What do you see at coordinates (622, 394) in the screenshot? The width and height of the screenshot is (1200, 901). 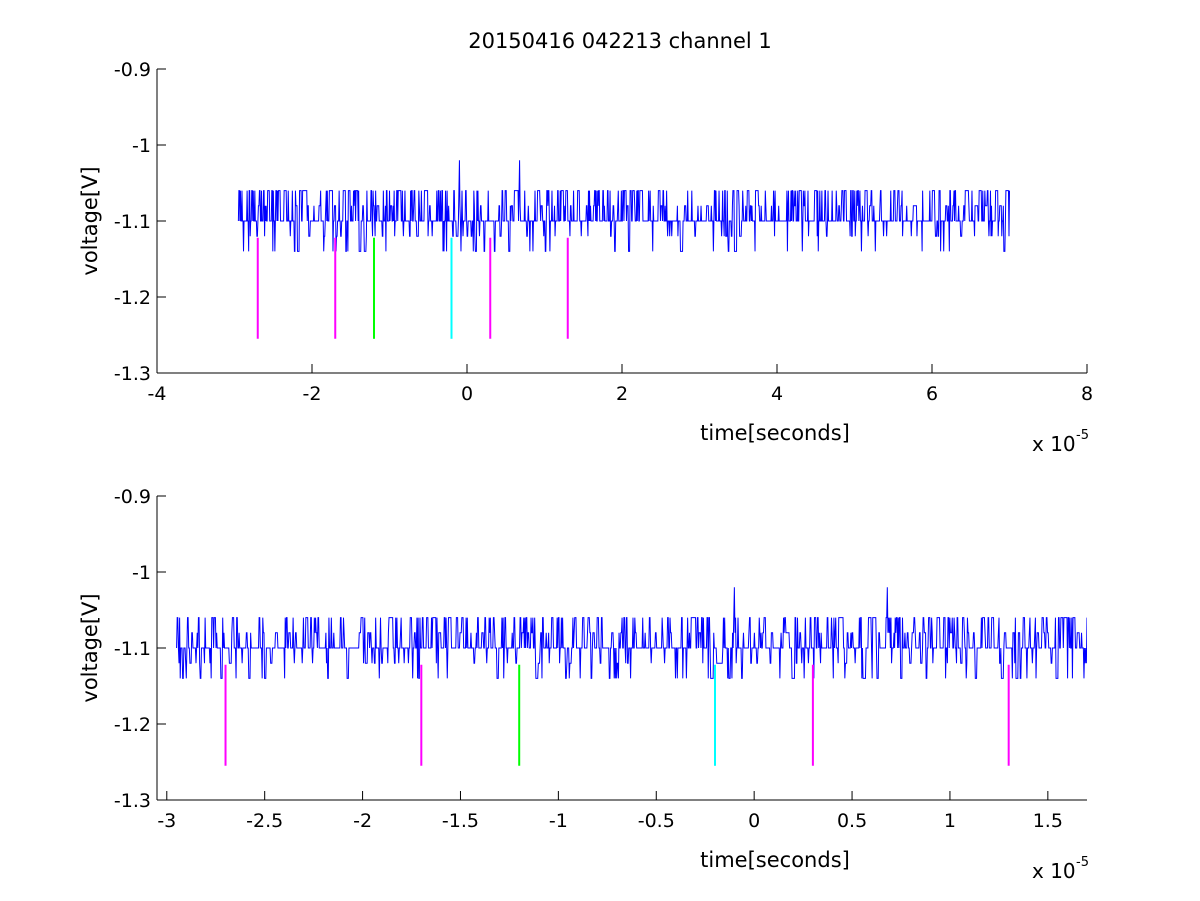 I see `x-tick-label: 2` at bounding box center [622, 394].